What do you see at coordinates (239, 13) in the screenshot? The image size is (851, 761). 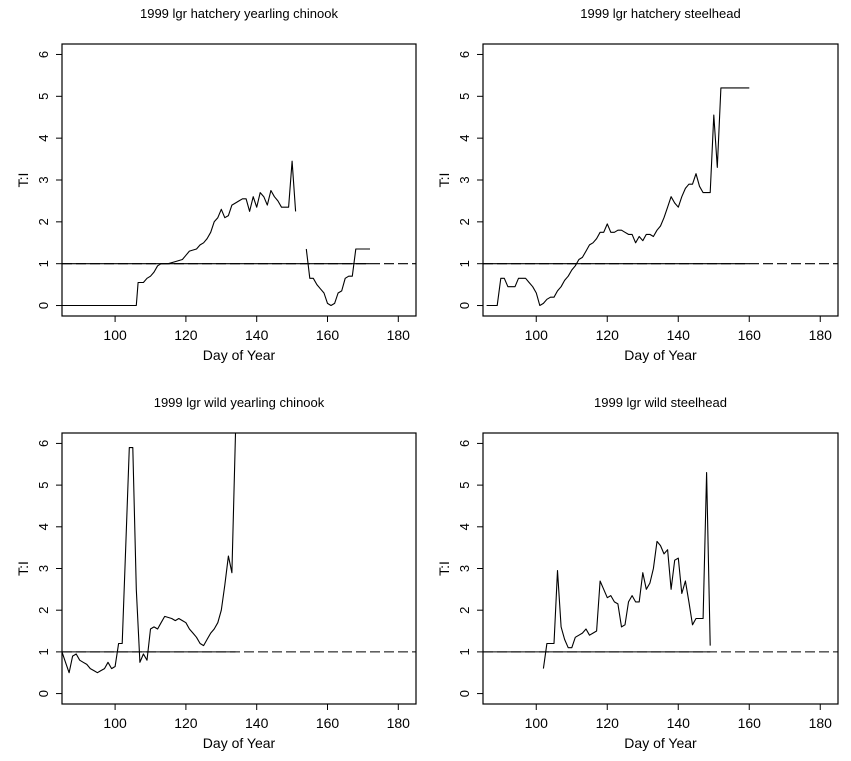 I see `chart-title: 1999 lgr hatchery yearling chinook` at bounding box center [239, 13].